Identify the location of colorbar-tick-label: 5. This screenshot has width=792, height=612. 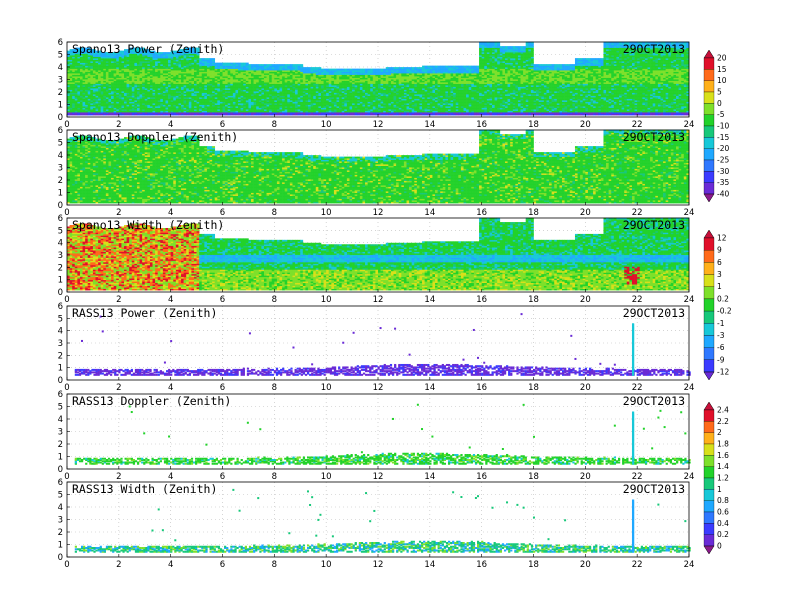
(719, 92).